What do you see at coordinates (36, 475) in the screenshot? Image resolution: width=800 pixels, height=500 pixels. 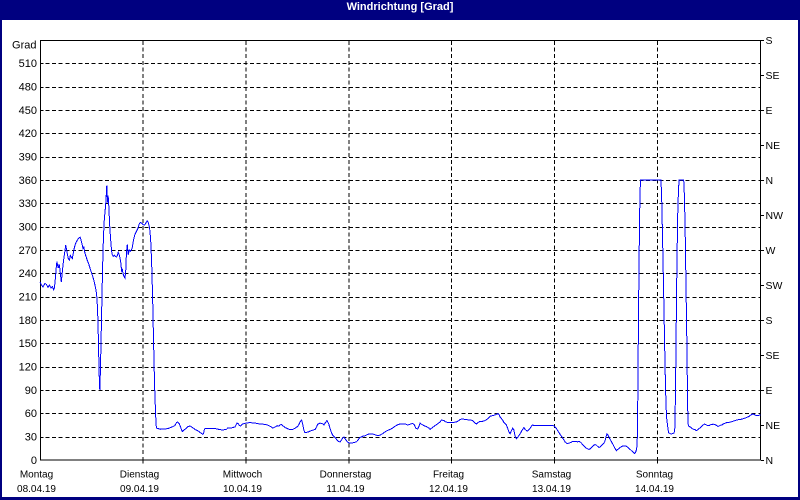 I see `svg-text: Montag` at bounding box center [36, 475].